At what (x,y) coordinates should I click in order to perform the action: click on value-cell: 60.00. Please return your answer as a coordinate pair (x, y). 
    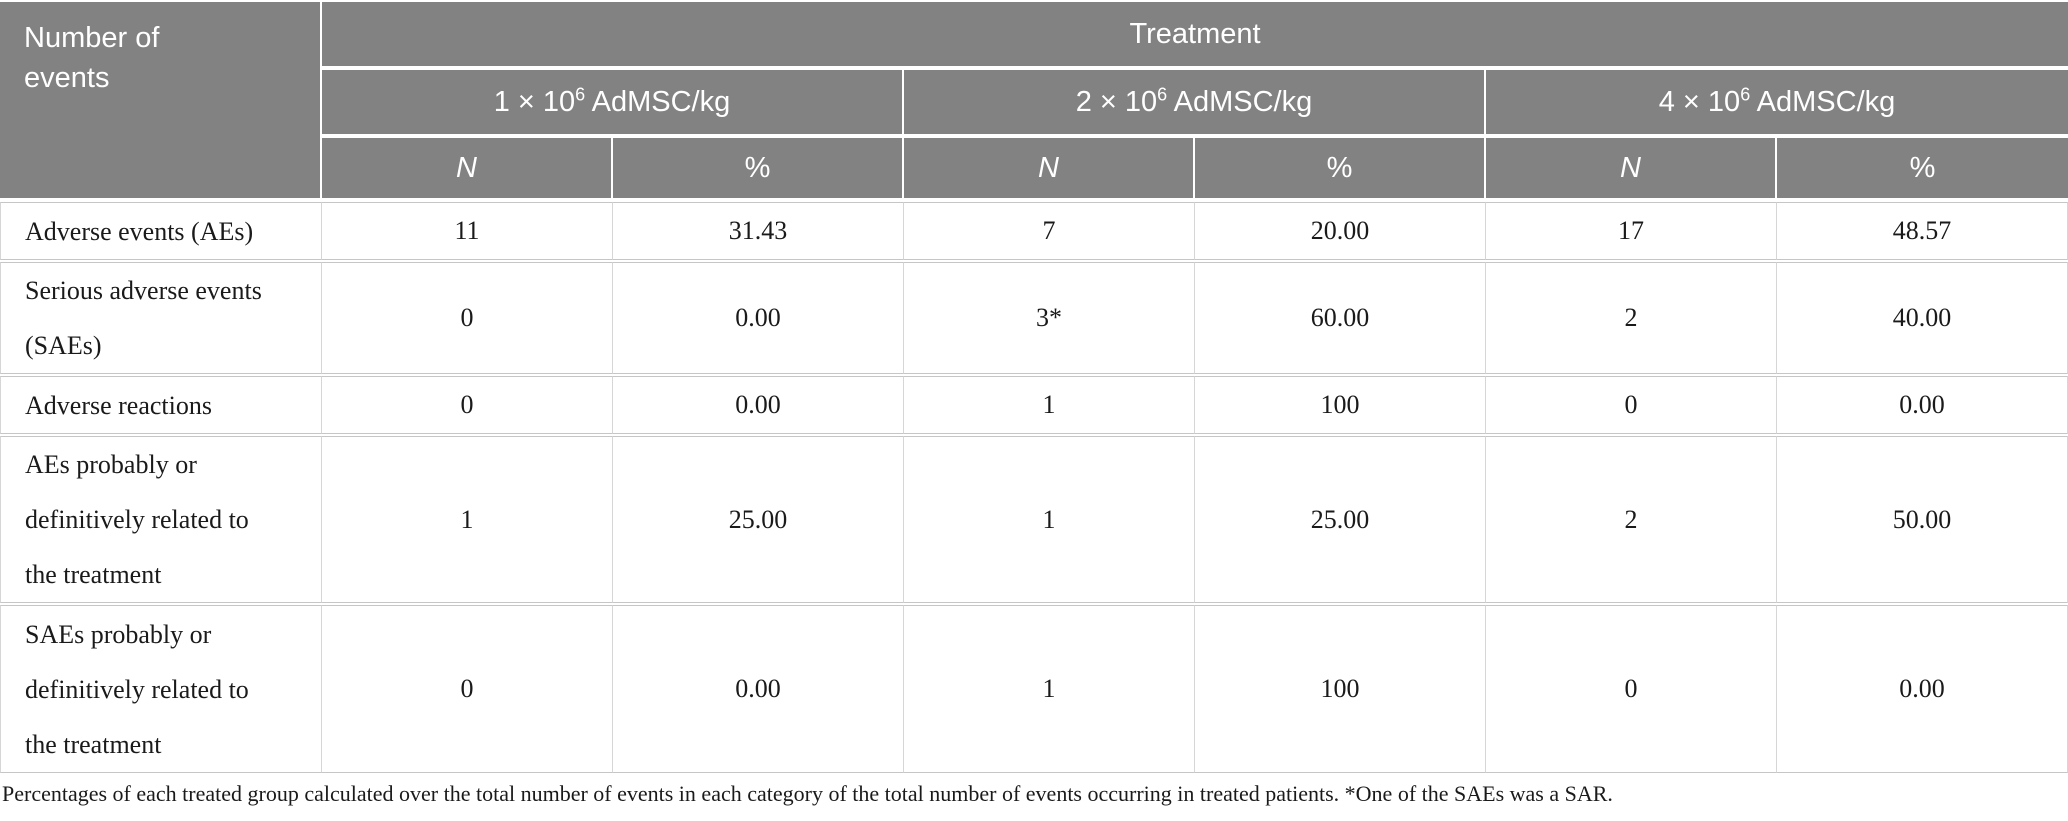
    Looking at the image, I should click on (1340, 318).